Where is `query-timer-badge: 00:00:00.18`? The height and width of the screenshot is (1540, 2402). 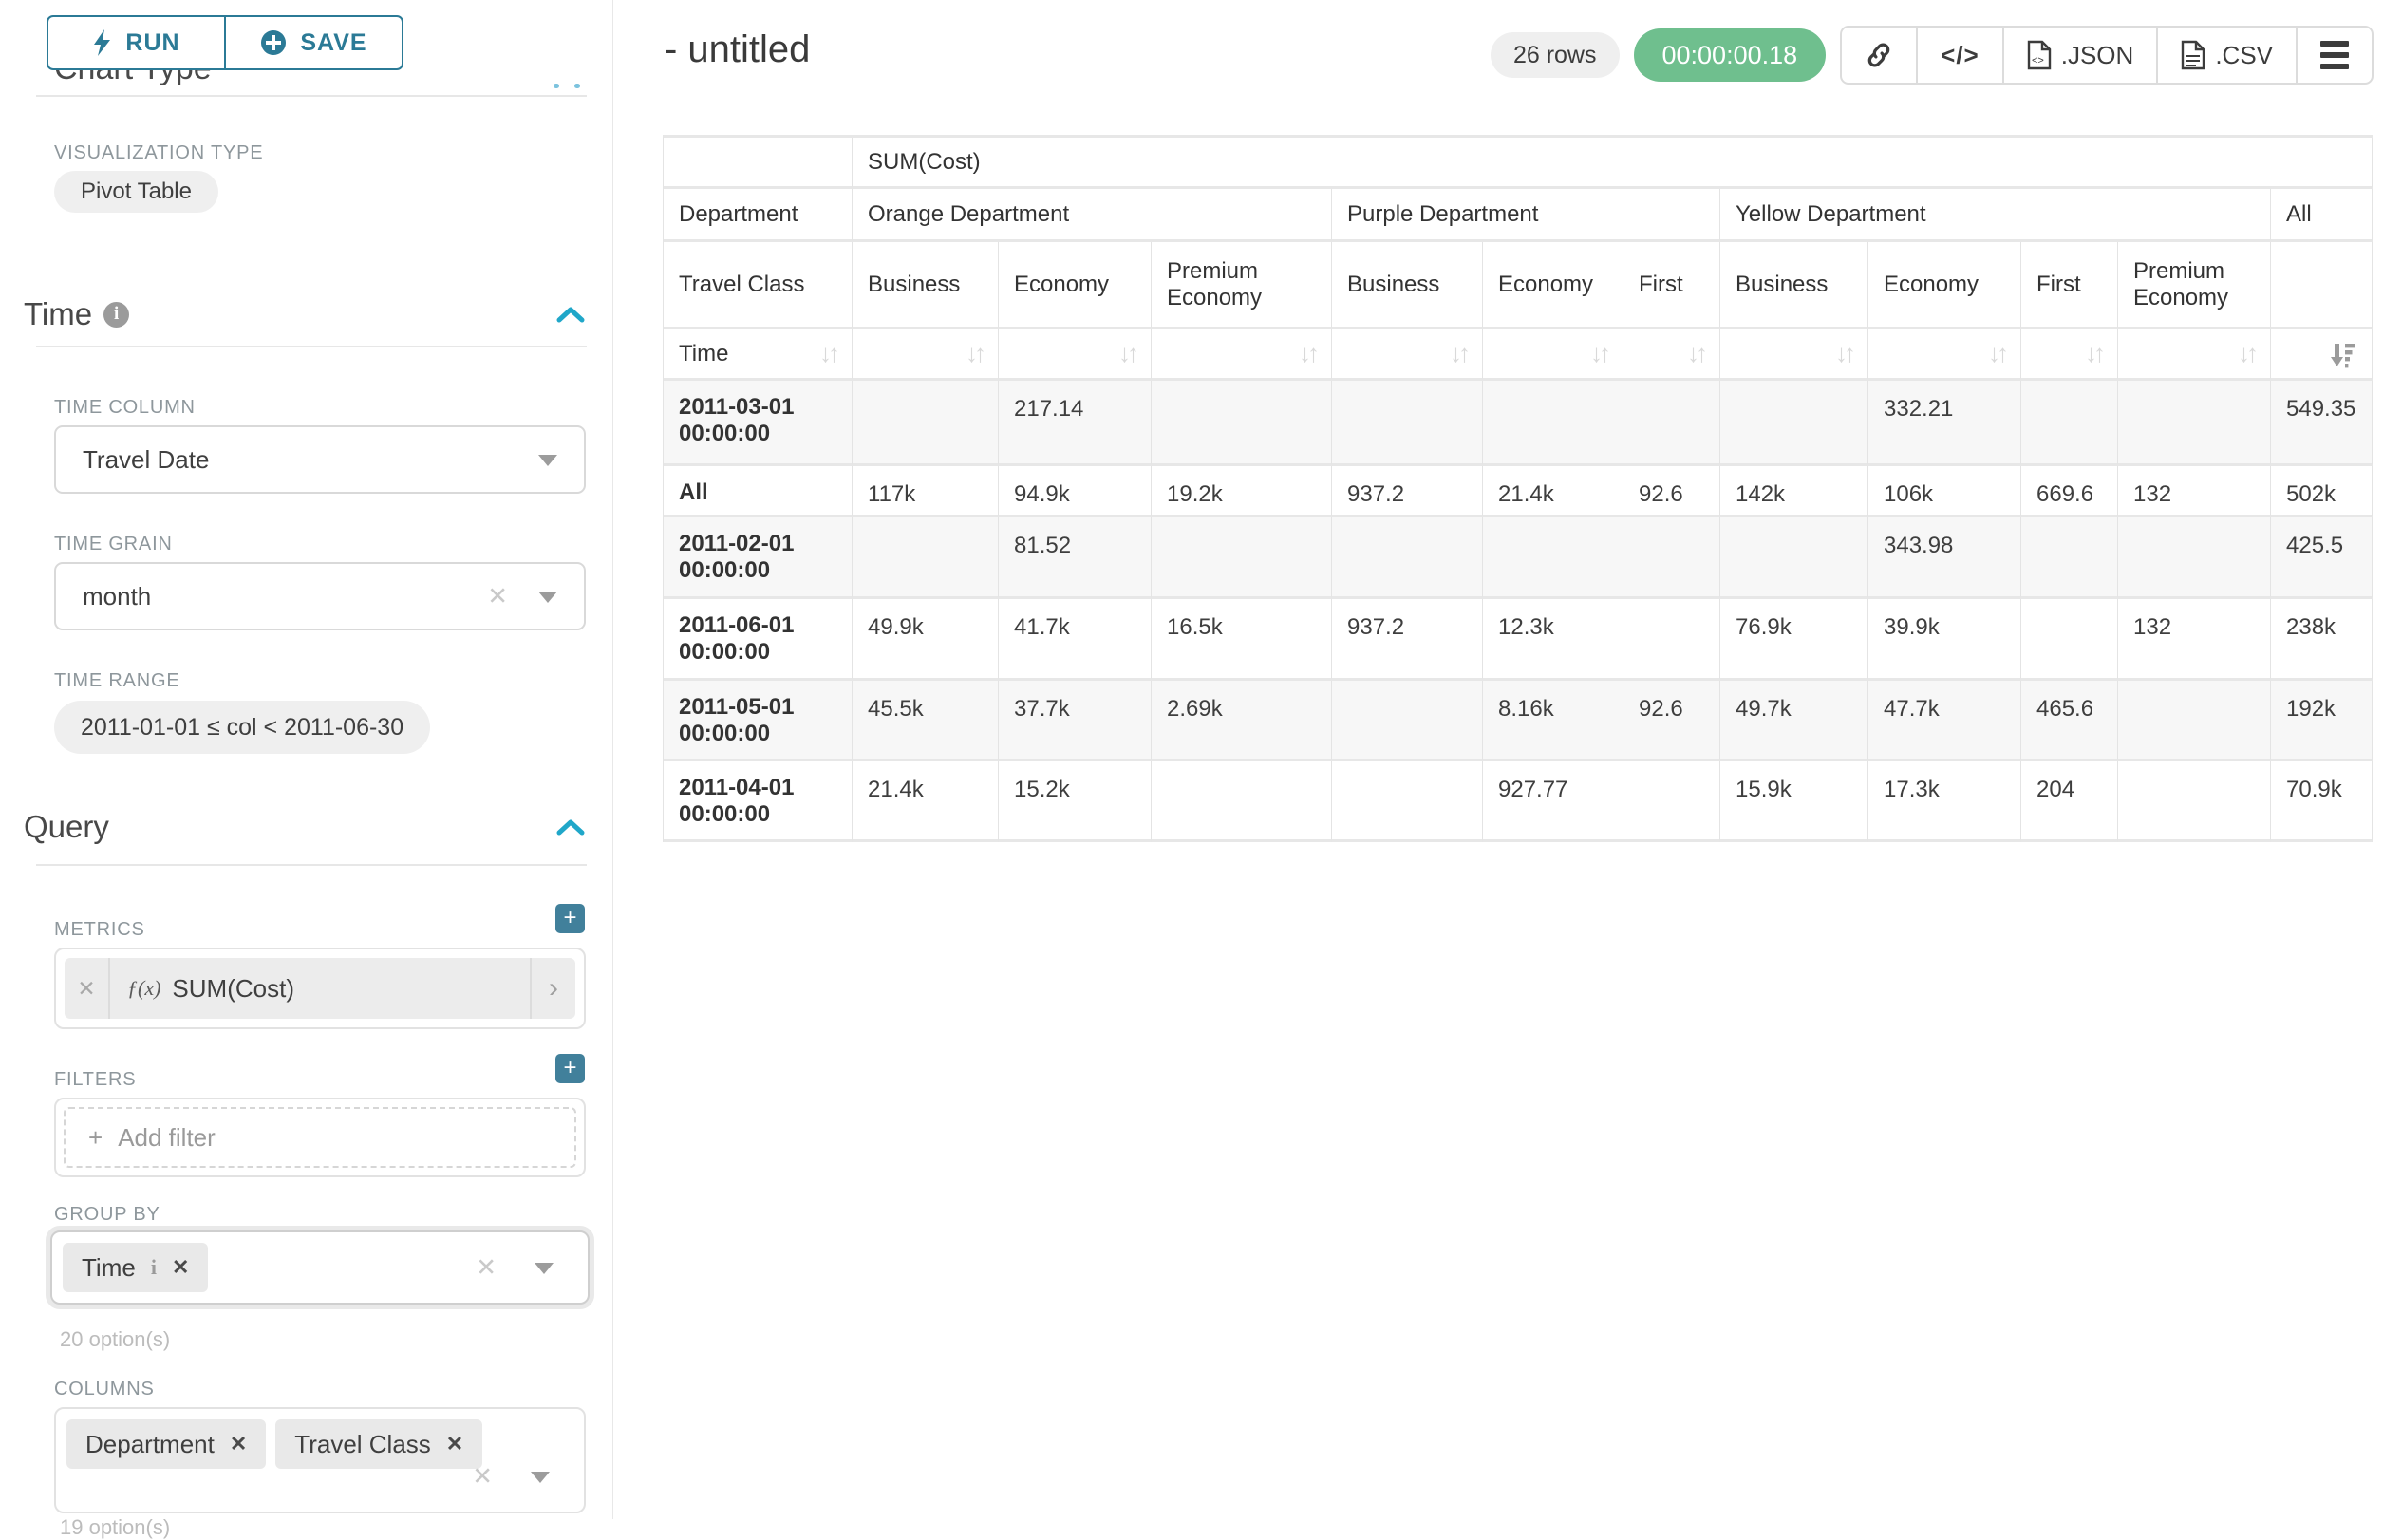
query-timer-badge: 00:00:00.18 is located at coordinates (1730, 55).